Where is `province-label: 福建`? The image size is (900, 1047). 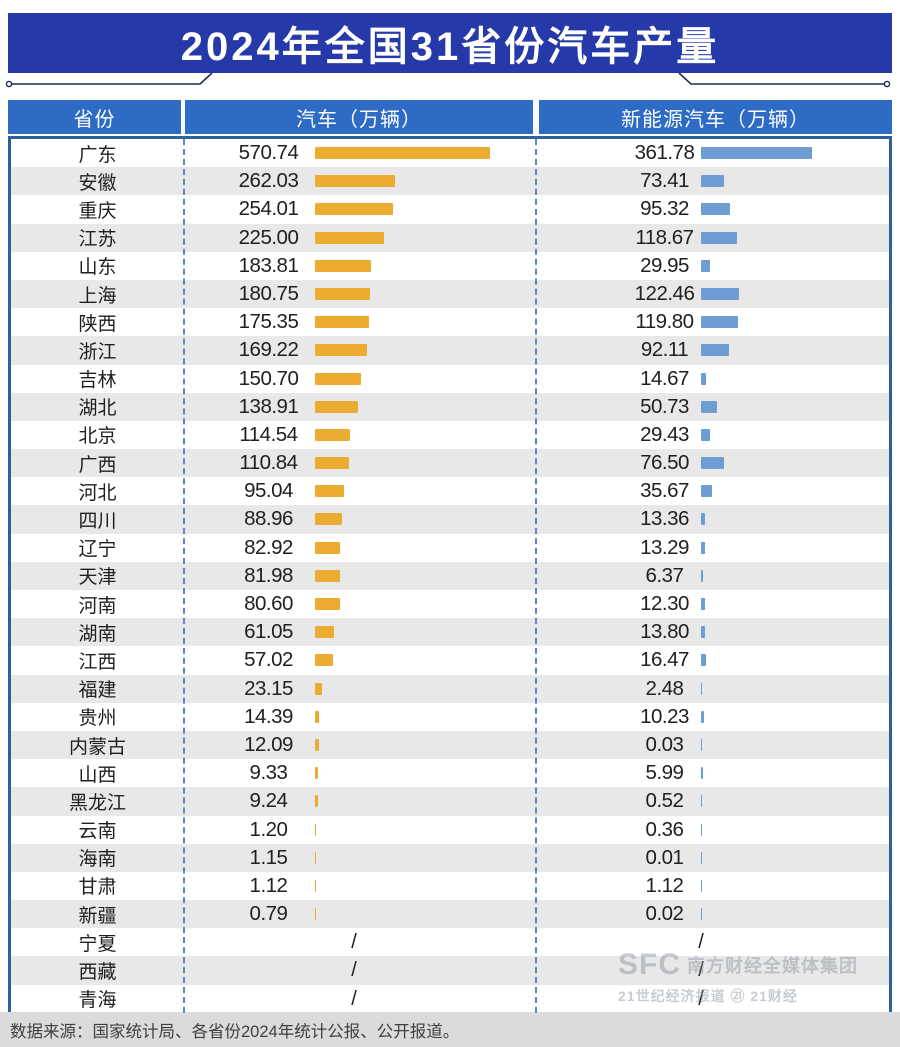
province-label: 福建 is located at coordinates (97, 691).